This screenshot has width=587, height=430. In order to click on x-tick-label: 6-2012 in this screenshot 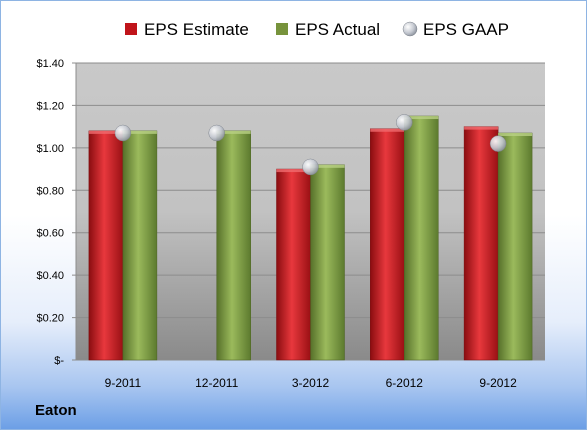, I will do `click(405, 383)`.